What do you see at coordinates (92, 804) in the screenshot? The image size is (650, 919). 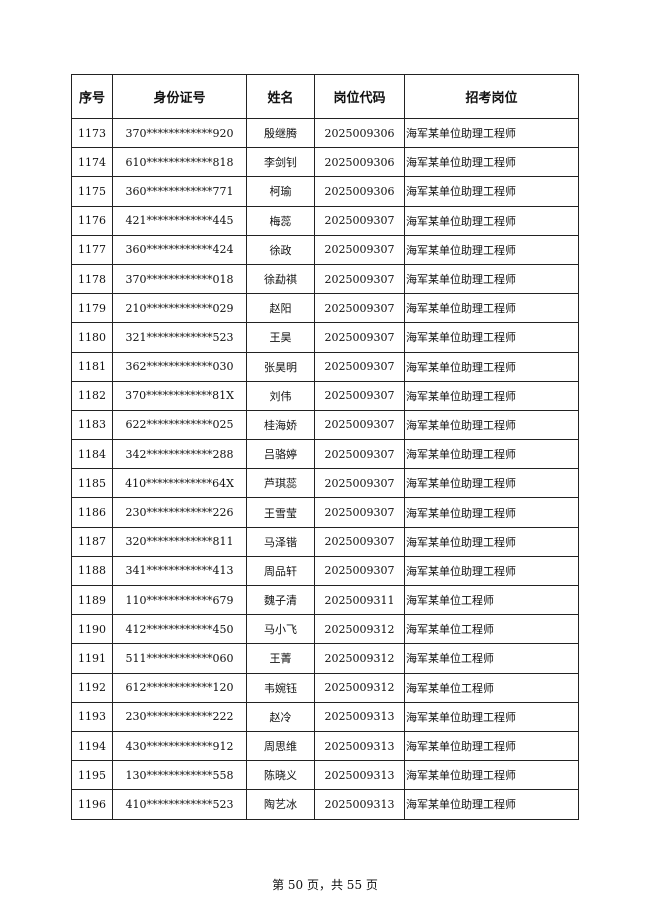 I see `cell-index: 1196` at bounding box center [92, 804].